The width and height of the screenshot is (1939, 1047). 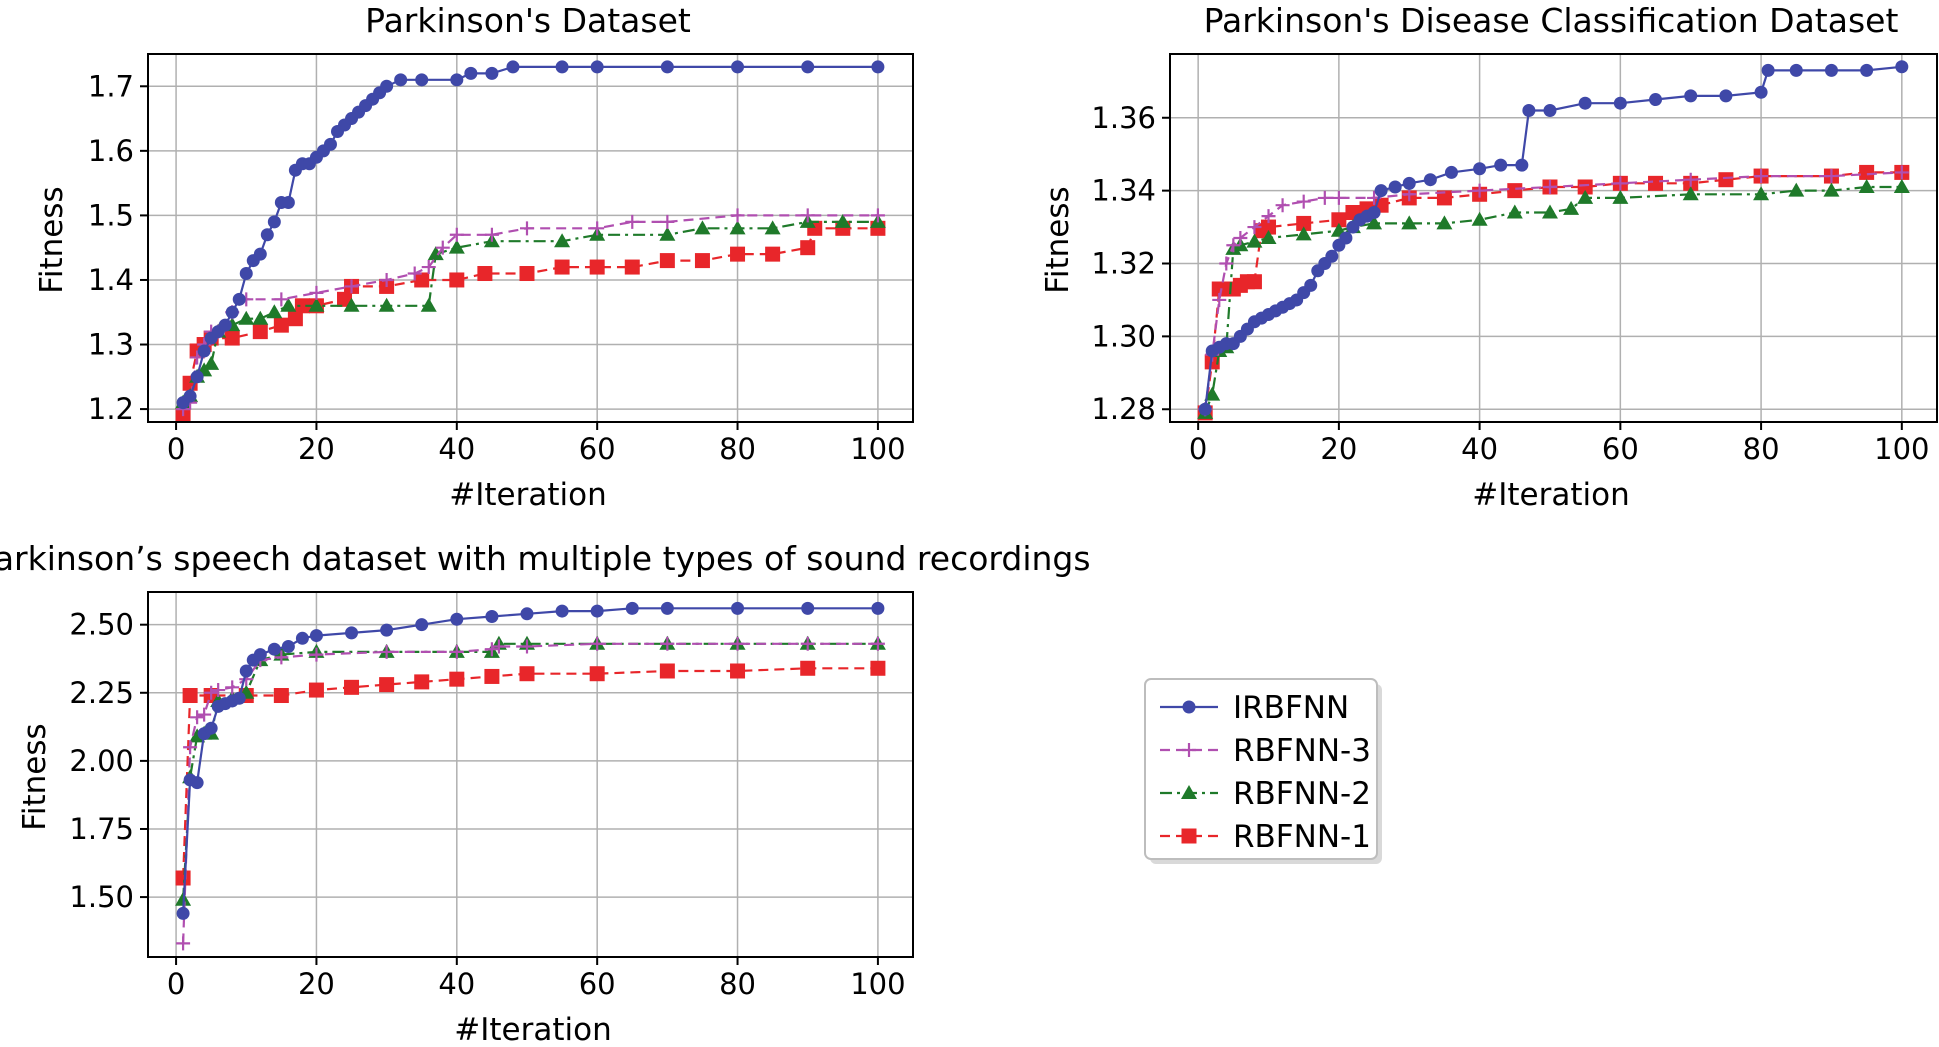 I want to click on y-tick-label: 1.28, so click(x=1123, y=409).